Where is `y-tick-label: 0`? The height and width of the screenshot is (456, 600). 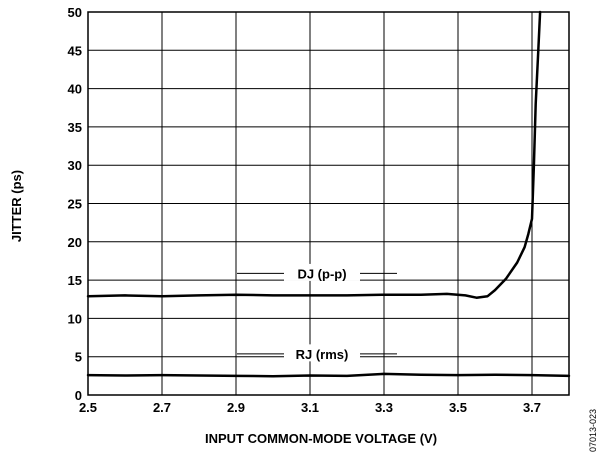
y-tick-label: 0 is located at coordinates (78, 395).